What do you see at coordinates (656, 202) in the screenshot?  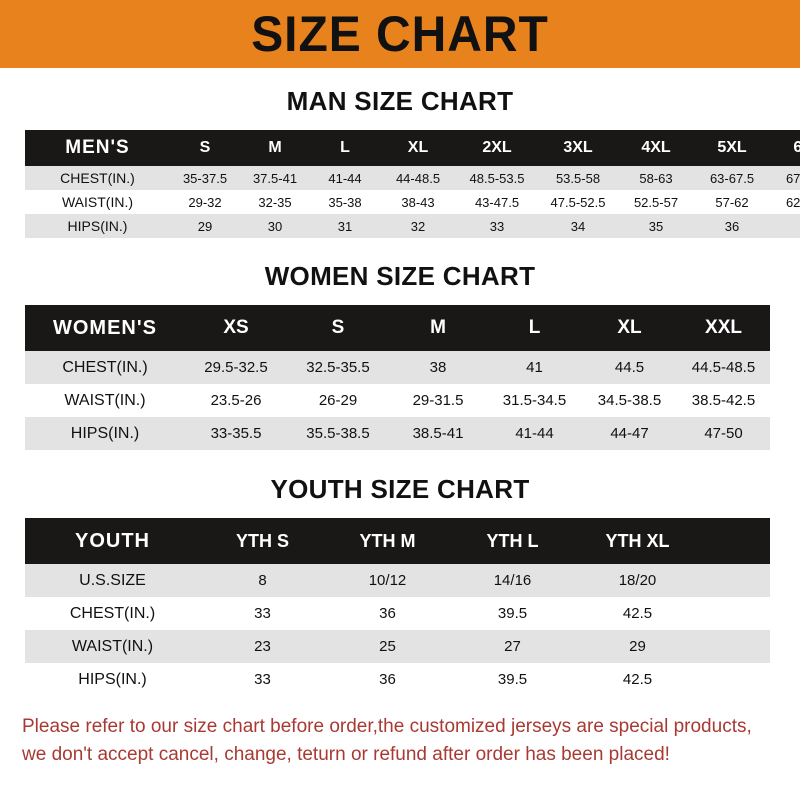 I see `men-cell: 52.5-57` at bounding box center [656, 202].